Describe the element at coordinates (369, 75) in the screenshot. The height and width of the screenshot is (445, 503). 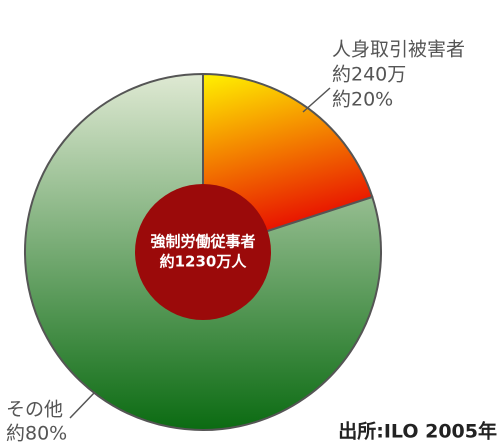
I see `slice-note: 約240万` at that location.